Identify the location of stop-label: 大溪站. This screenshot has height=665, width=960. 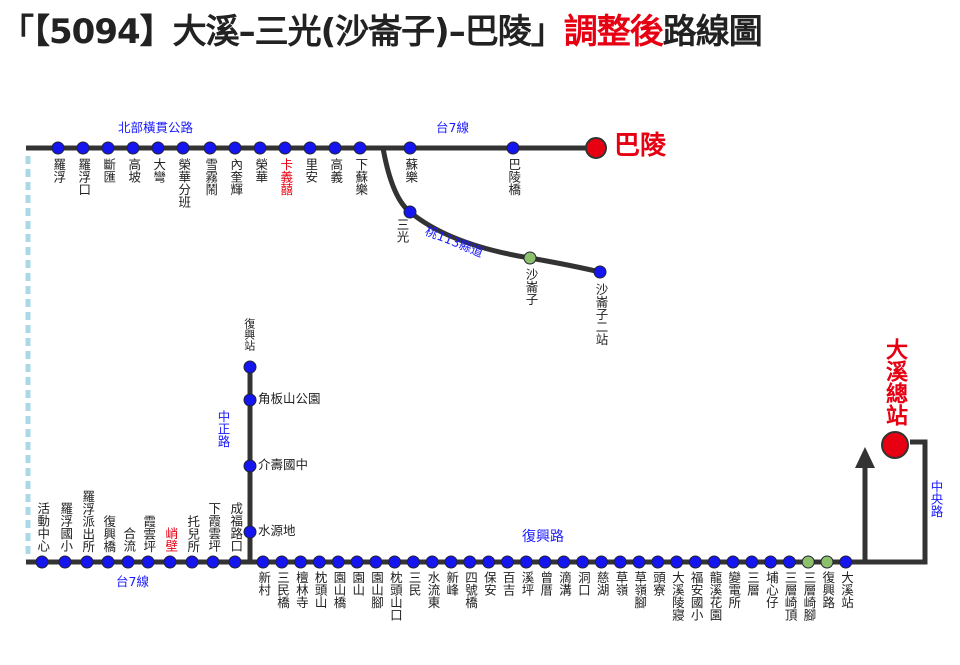
(847, 590).